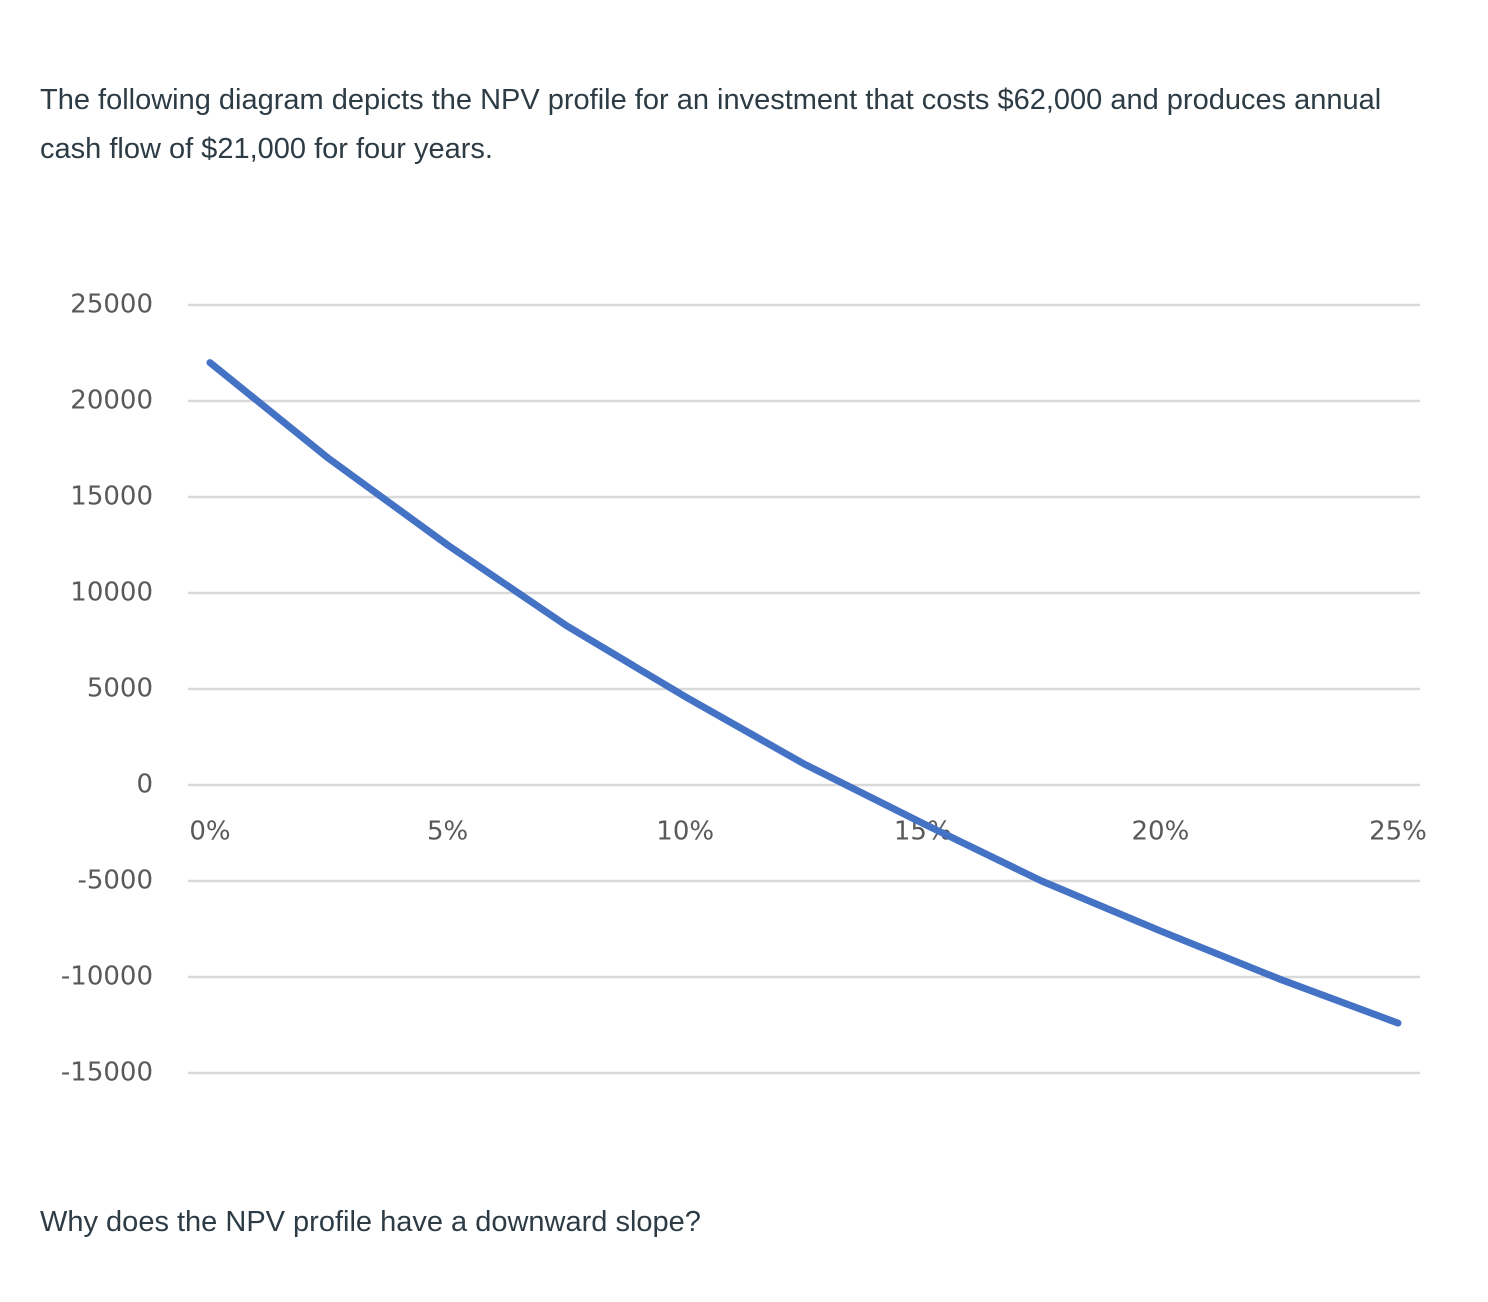  What do you see at coordinates (447, 832) in the screenshot?
I see `x-tick-label: 5%` at bounding box center [447, 832].